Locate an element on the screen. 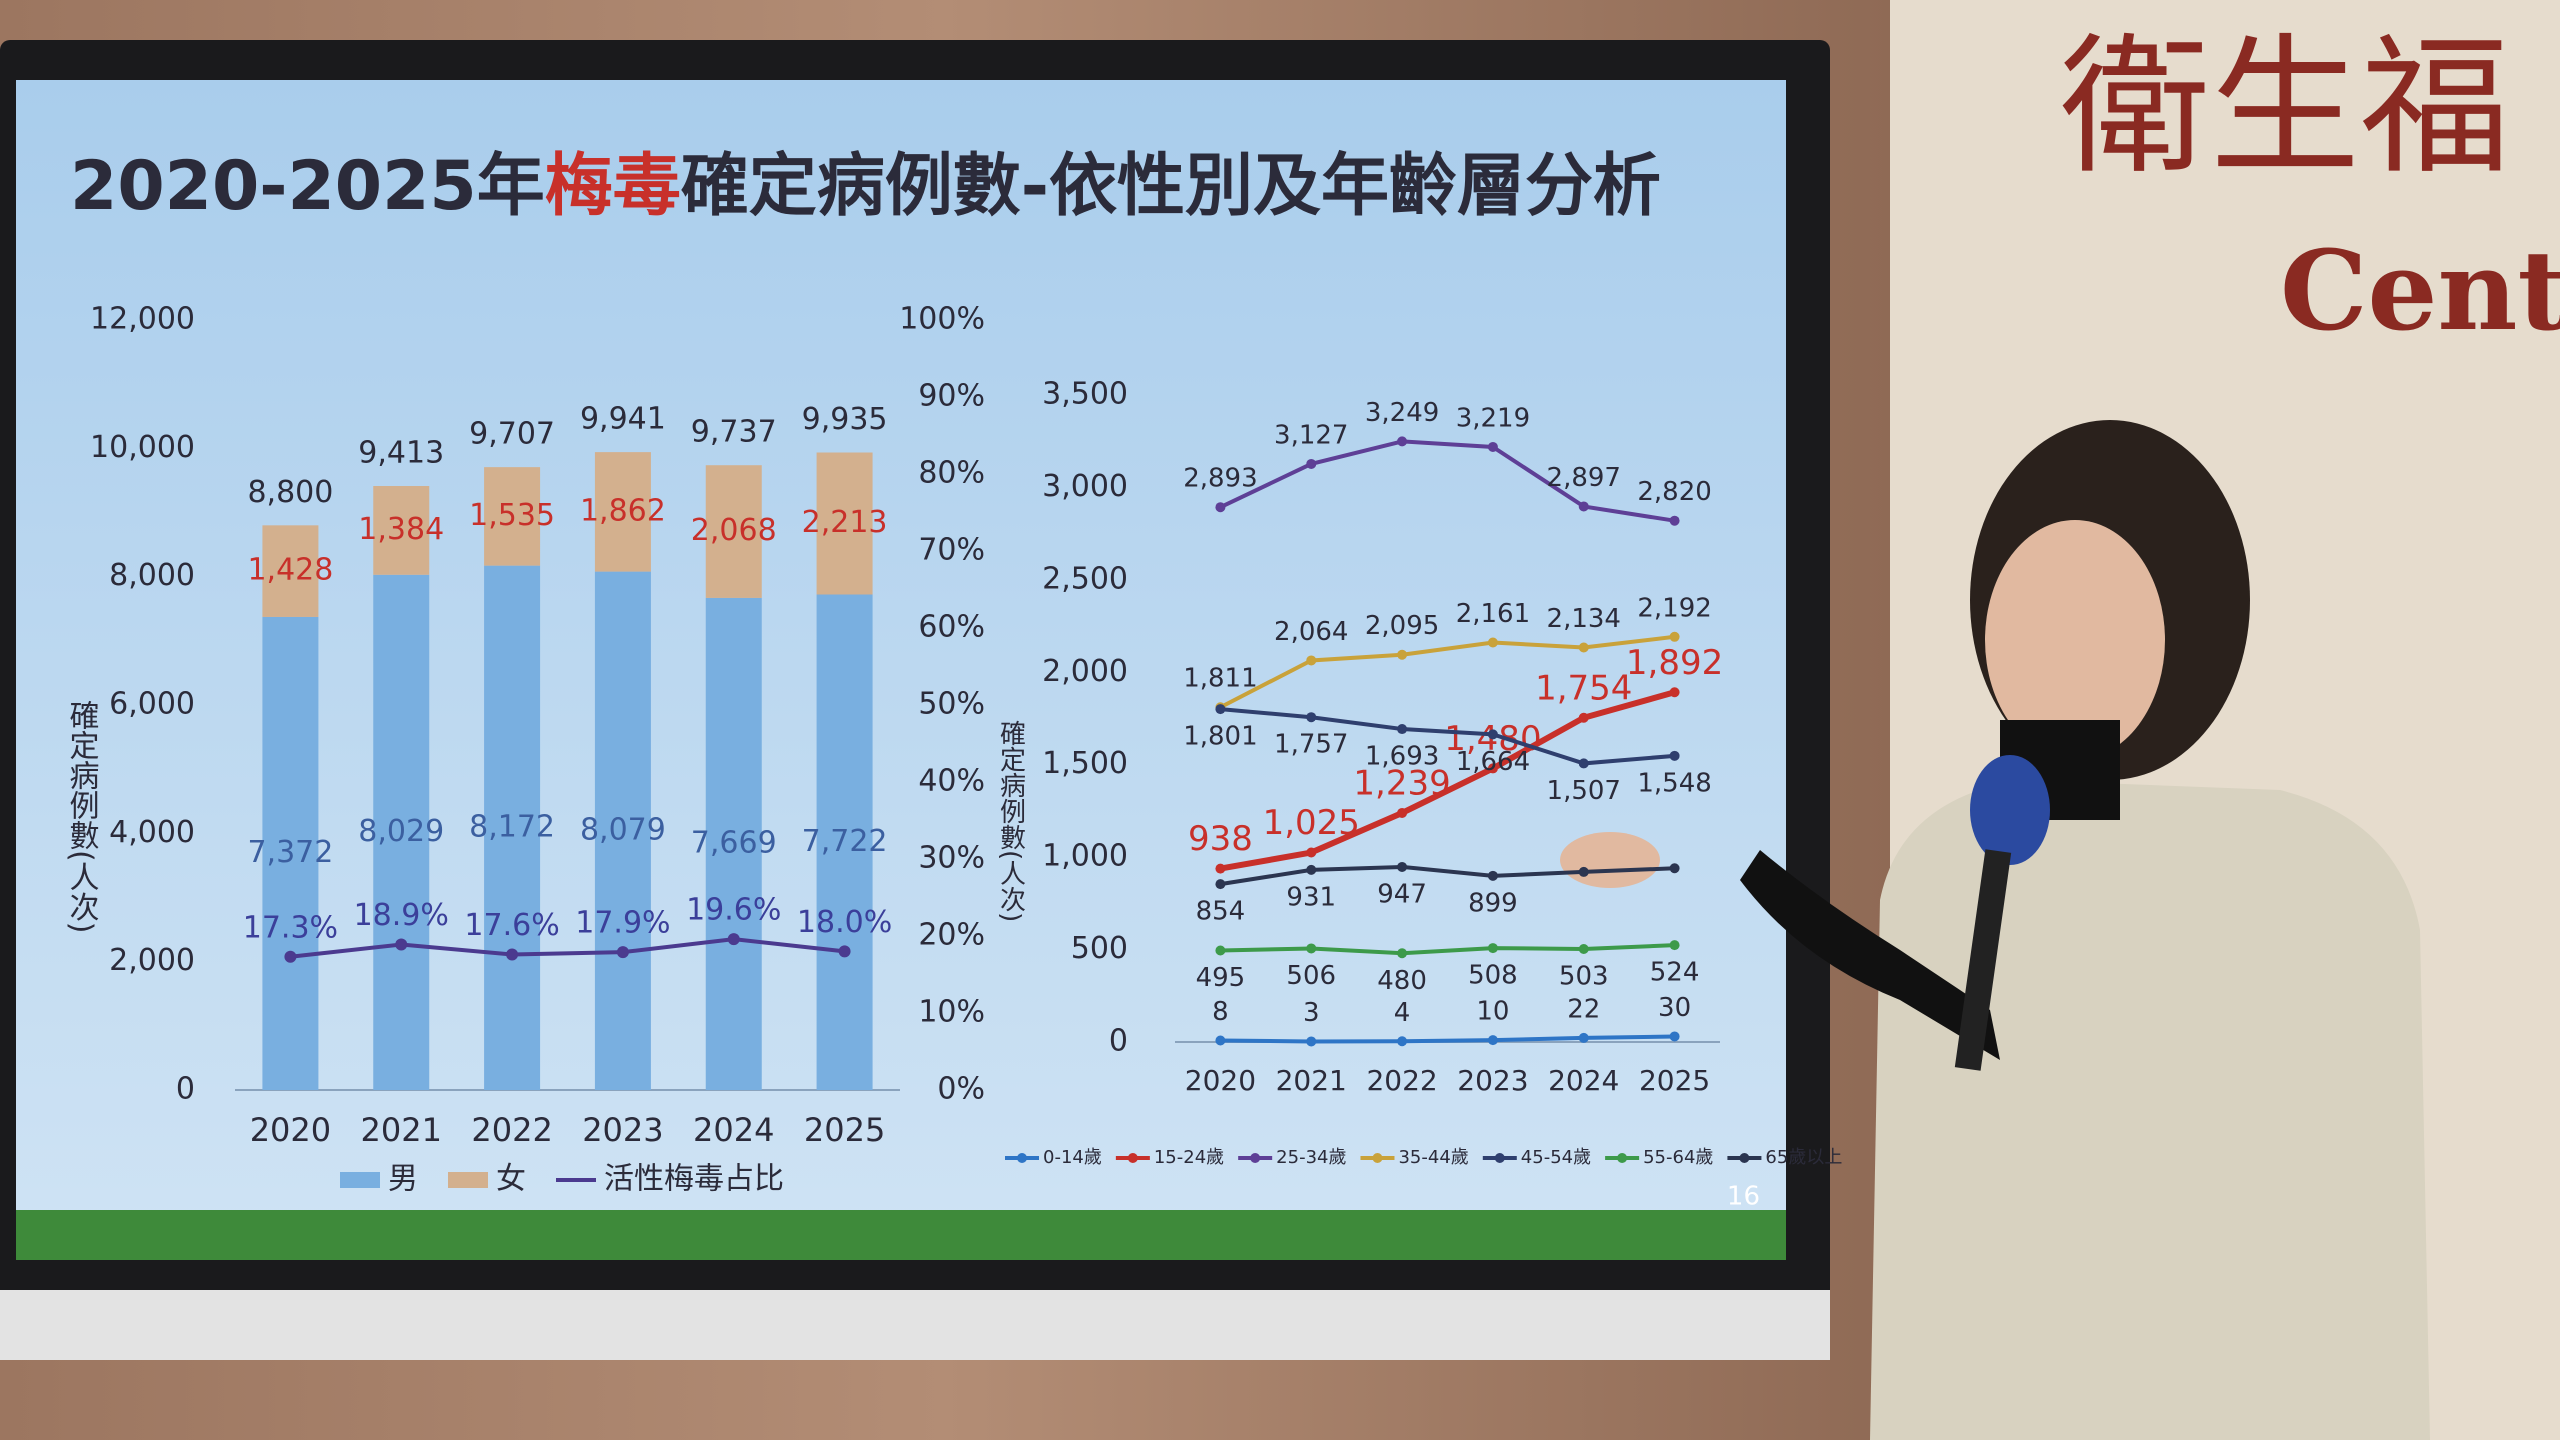  legend-label: 活性梅毒占比 is located at coordinates (694, 1179).